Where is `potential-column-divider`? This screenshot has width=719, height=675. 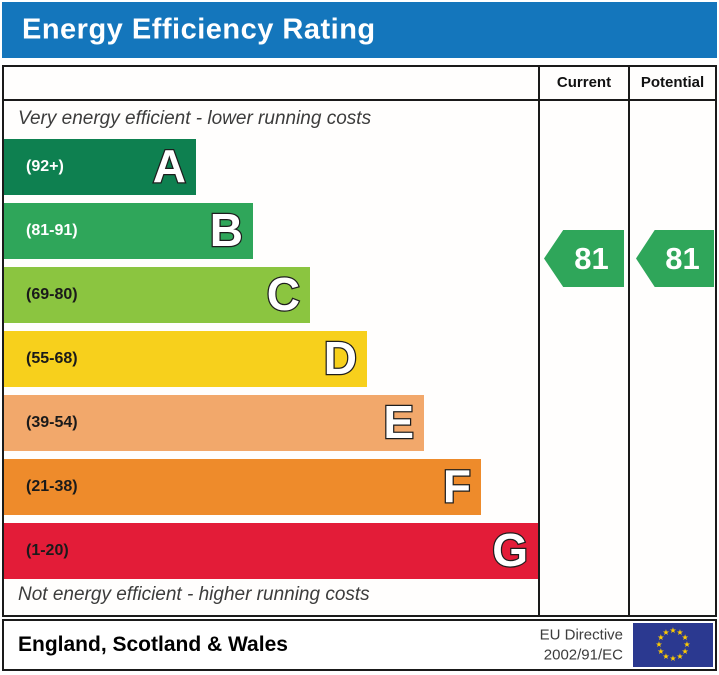 potential-column-divider is located at coordinates (629, 341).